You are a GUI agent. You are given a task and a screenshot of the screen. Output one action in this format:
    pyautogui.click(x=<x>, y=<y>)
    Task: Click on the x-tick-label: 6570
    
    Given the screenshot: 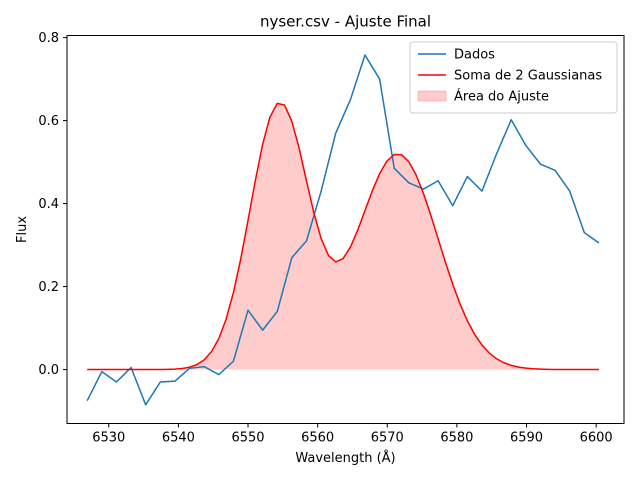 What is the action you would take?
    pyautogui.click(x=387, y=438)
    